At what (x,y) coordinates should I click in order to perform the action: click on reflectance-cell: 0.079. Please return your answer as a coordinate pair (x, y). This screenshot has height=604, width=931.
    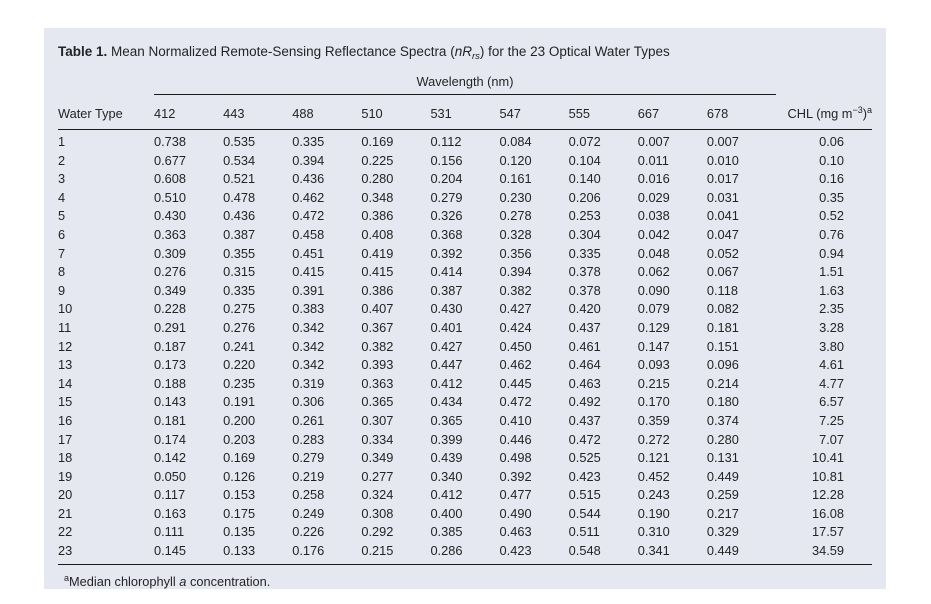
    Looking at the image, I should click on (653, 309).